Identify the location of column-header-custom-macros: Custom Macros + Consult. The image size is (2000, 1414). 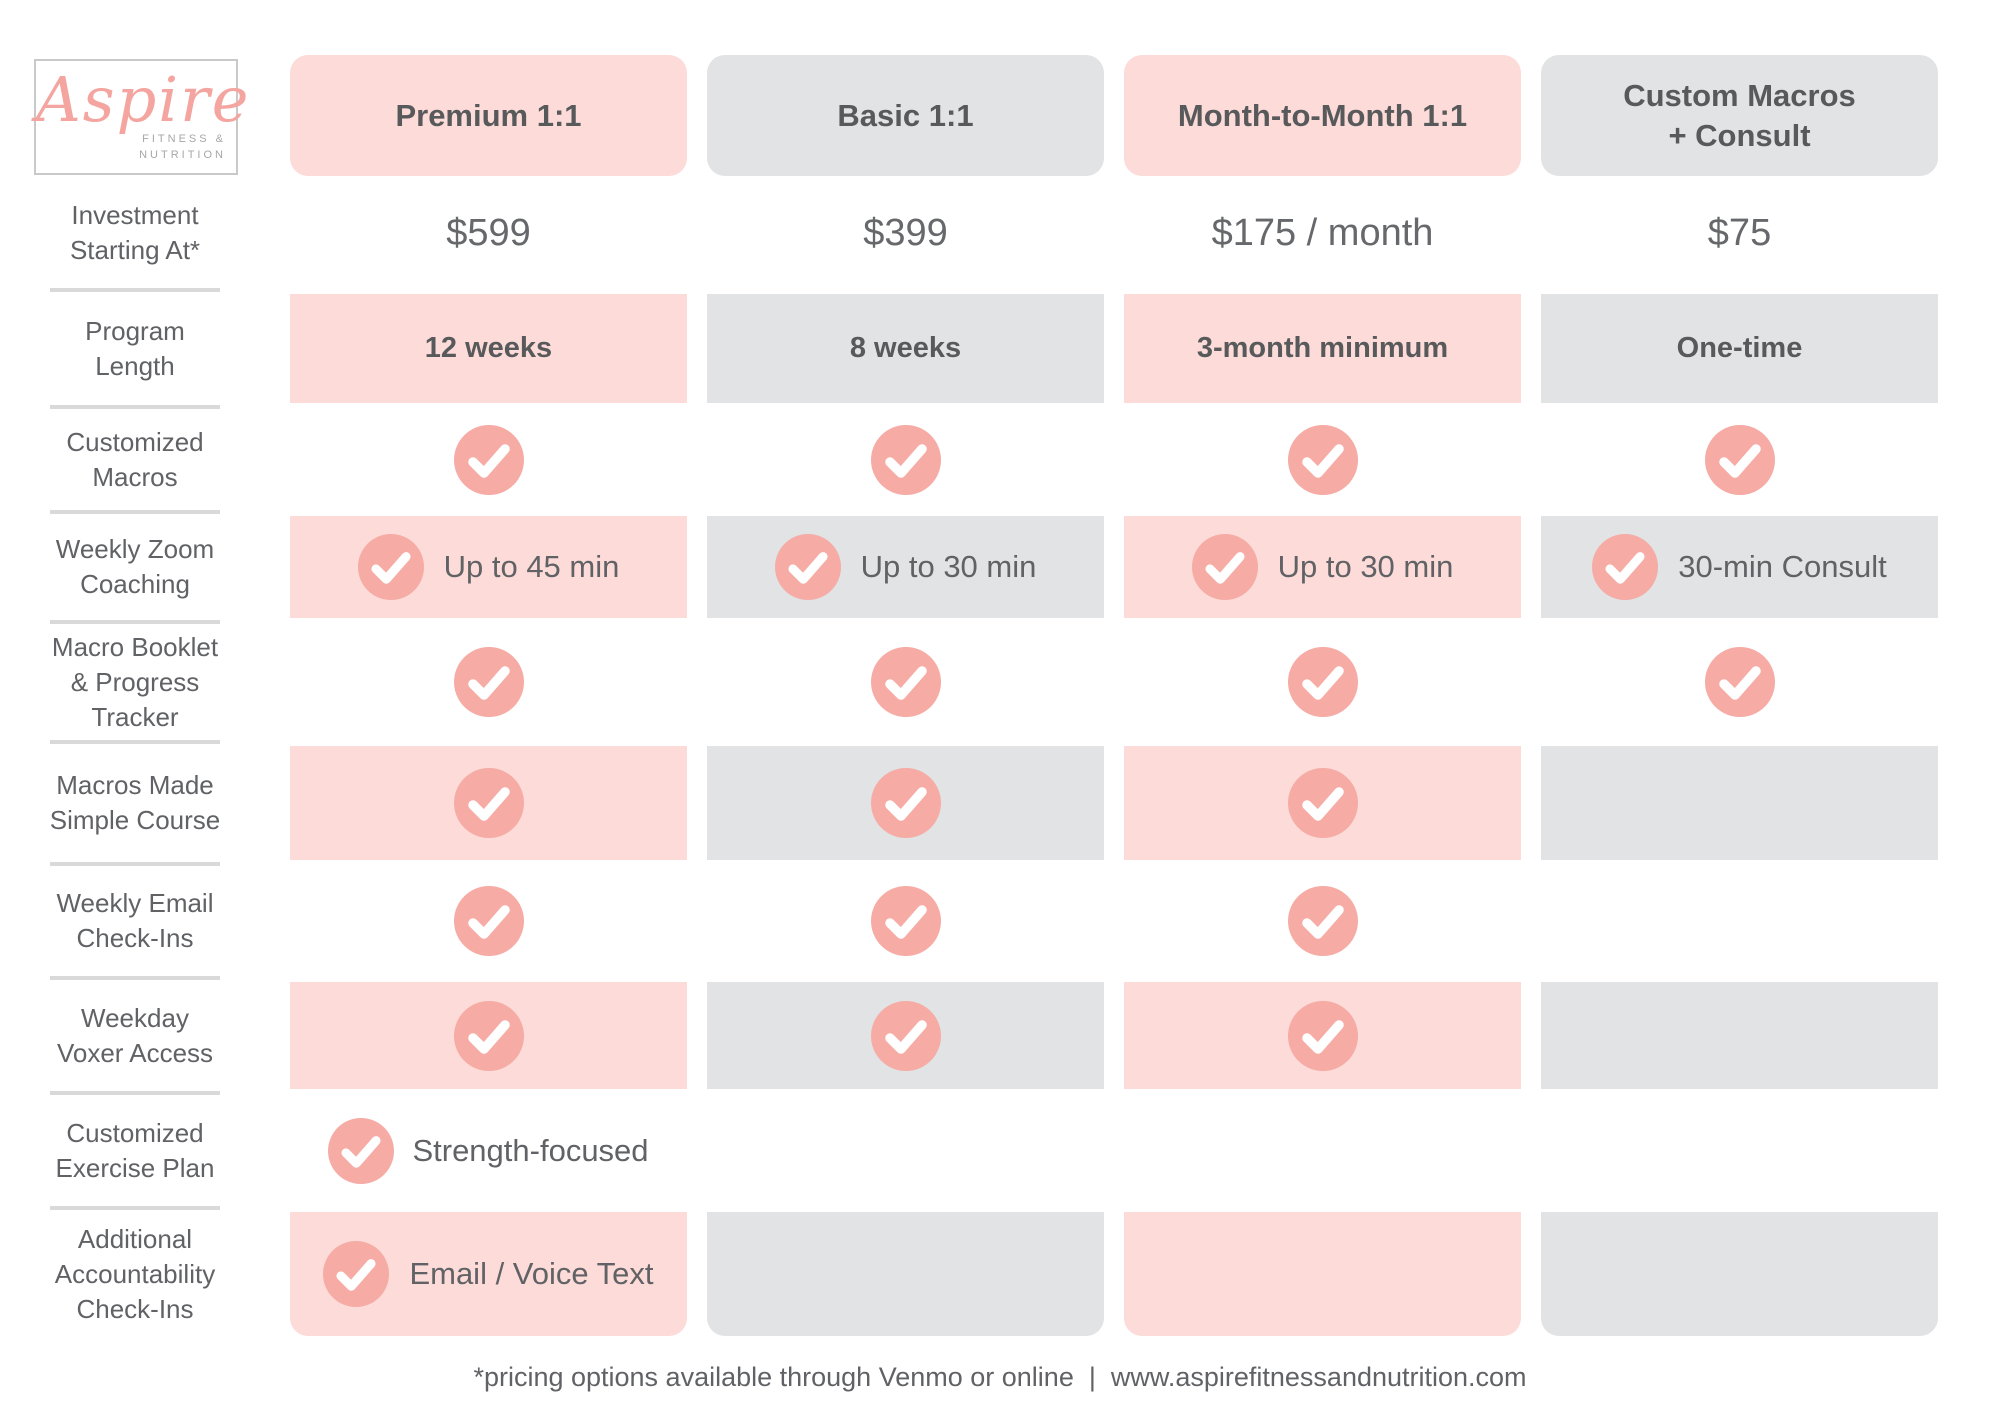
(1739, 115).